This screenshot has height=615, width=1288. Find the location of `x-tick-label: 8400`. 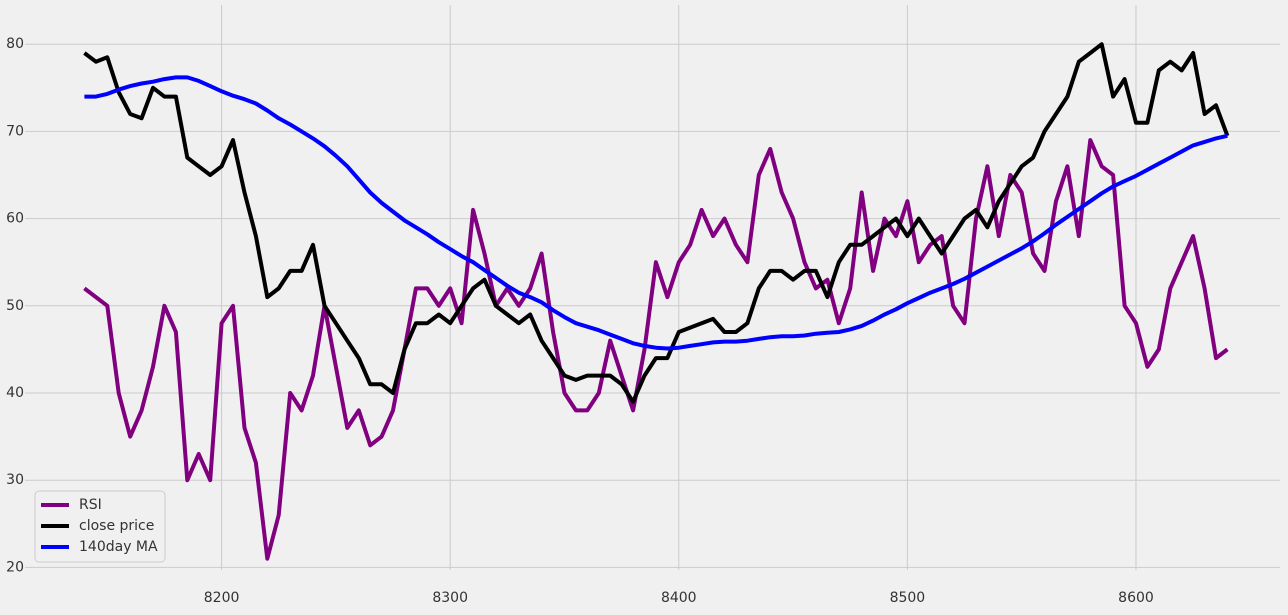

x-tick-label: 8400 is located at coordinates (679, 598).